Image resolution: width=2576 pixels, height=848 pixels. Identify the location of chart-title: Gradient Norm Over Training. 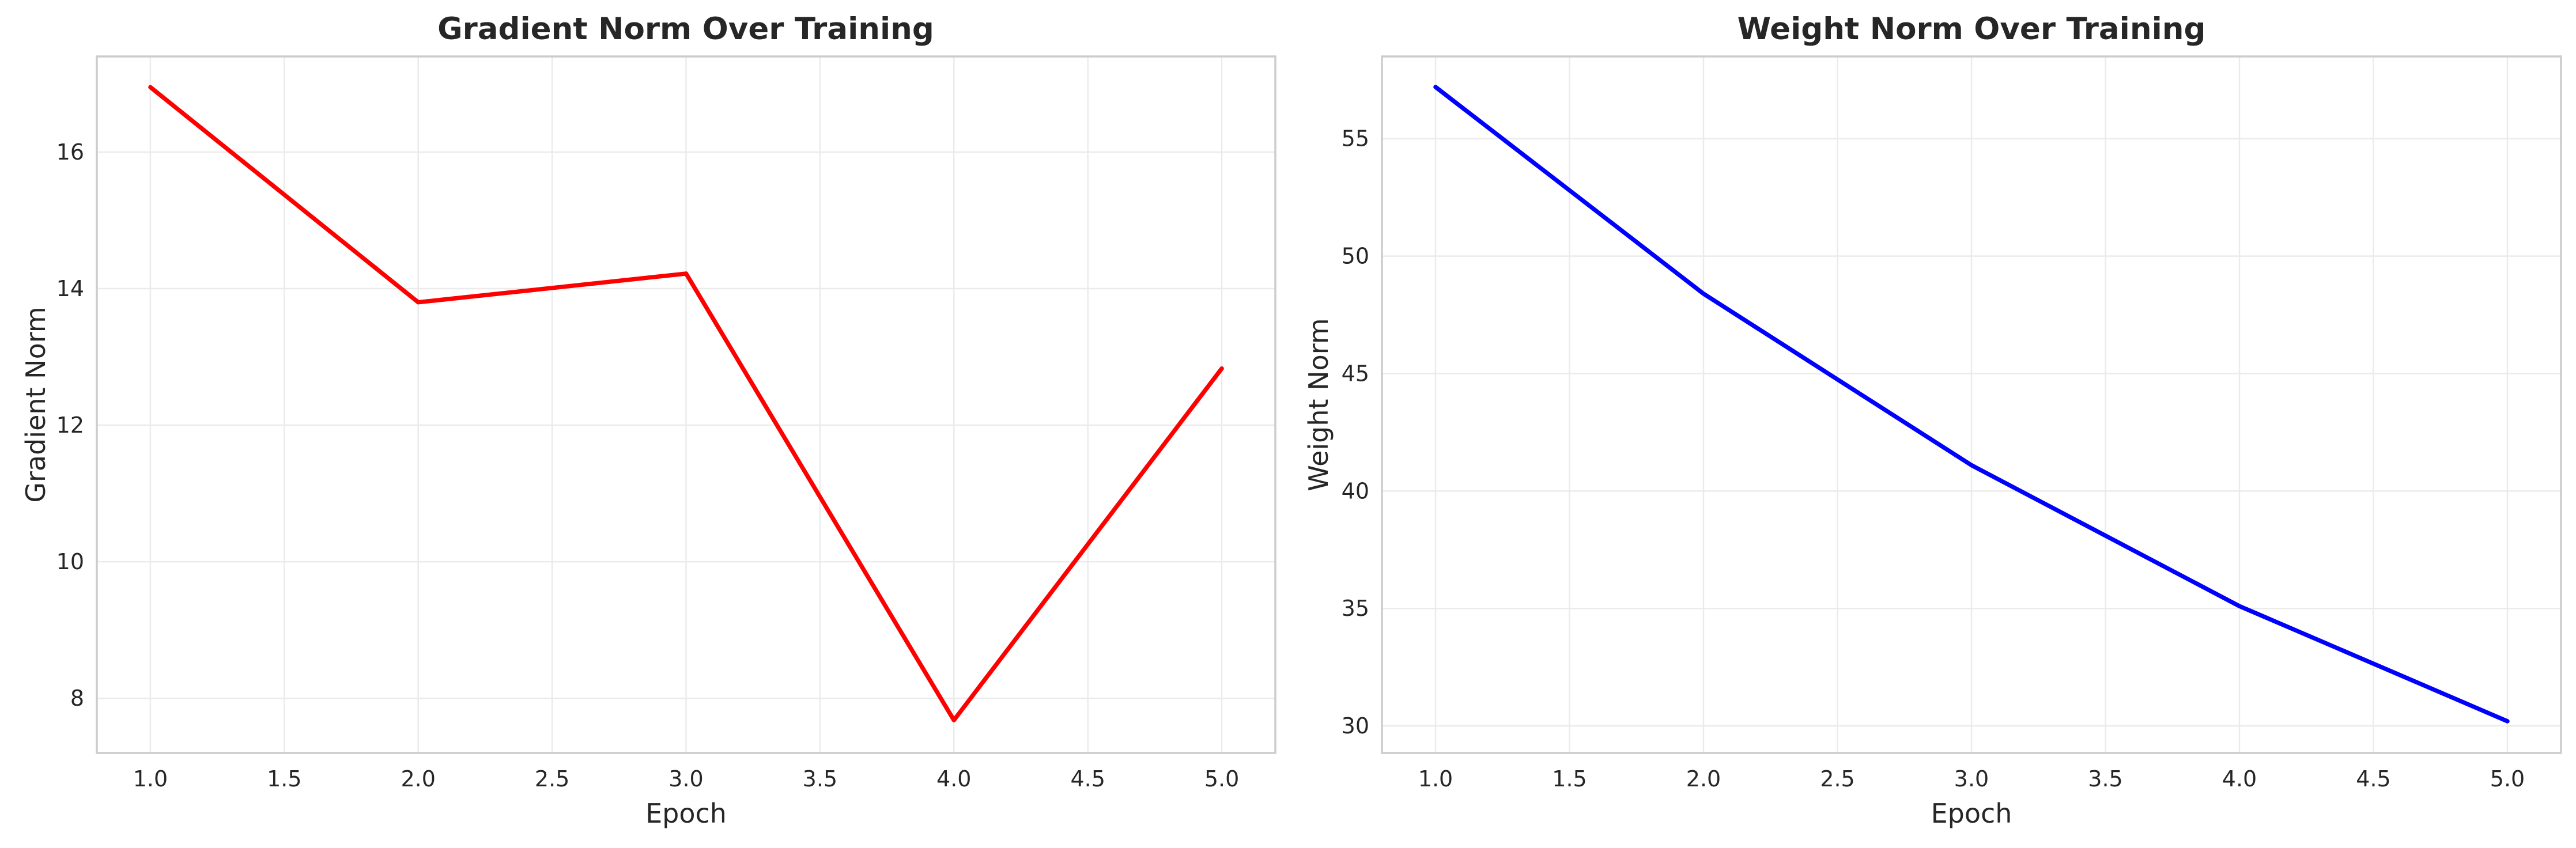
(685, 29).